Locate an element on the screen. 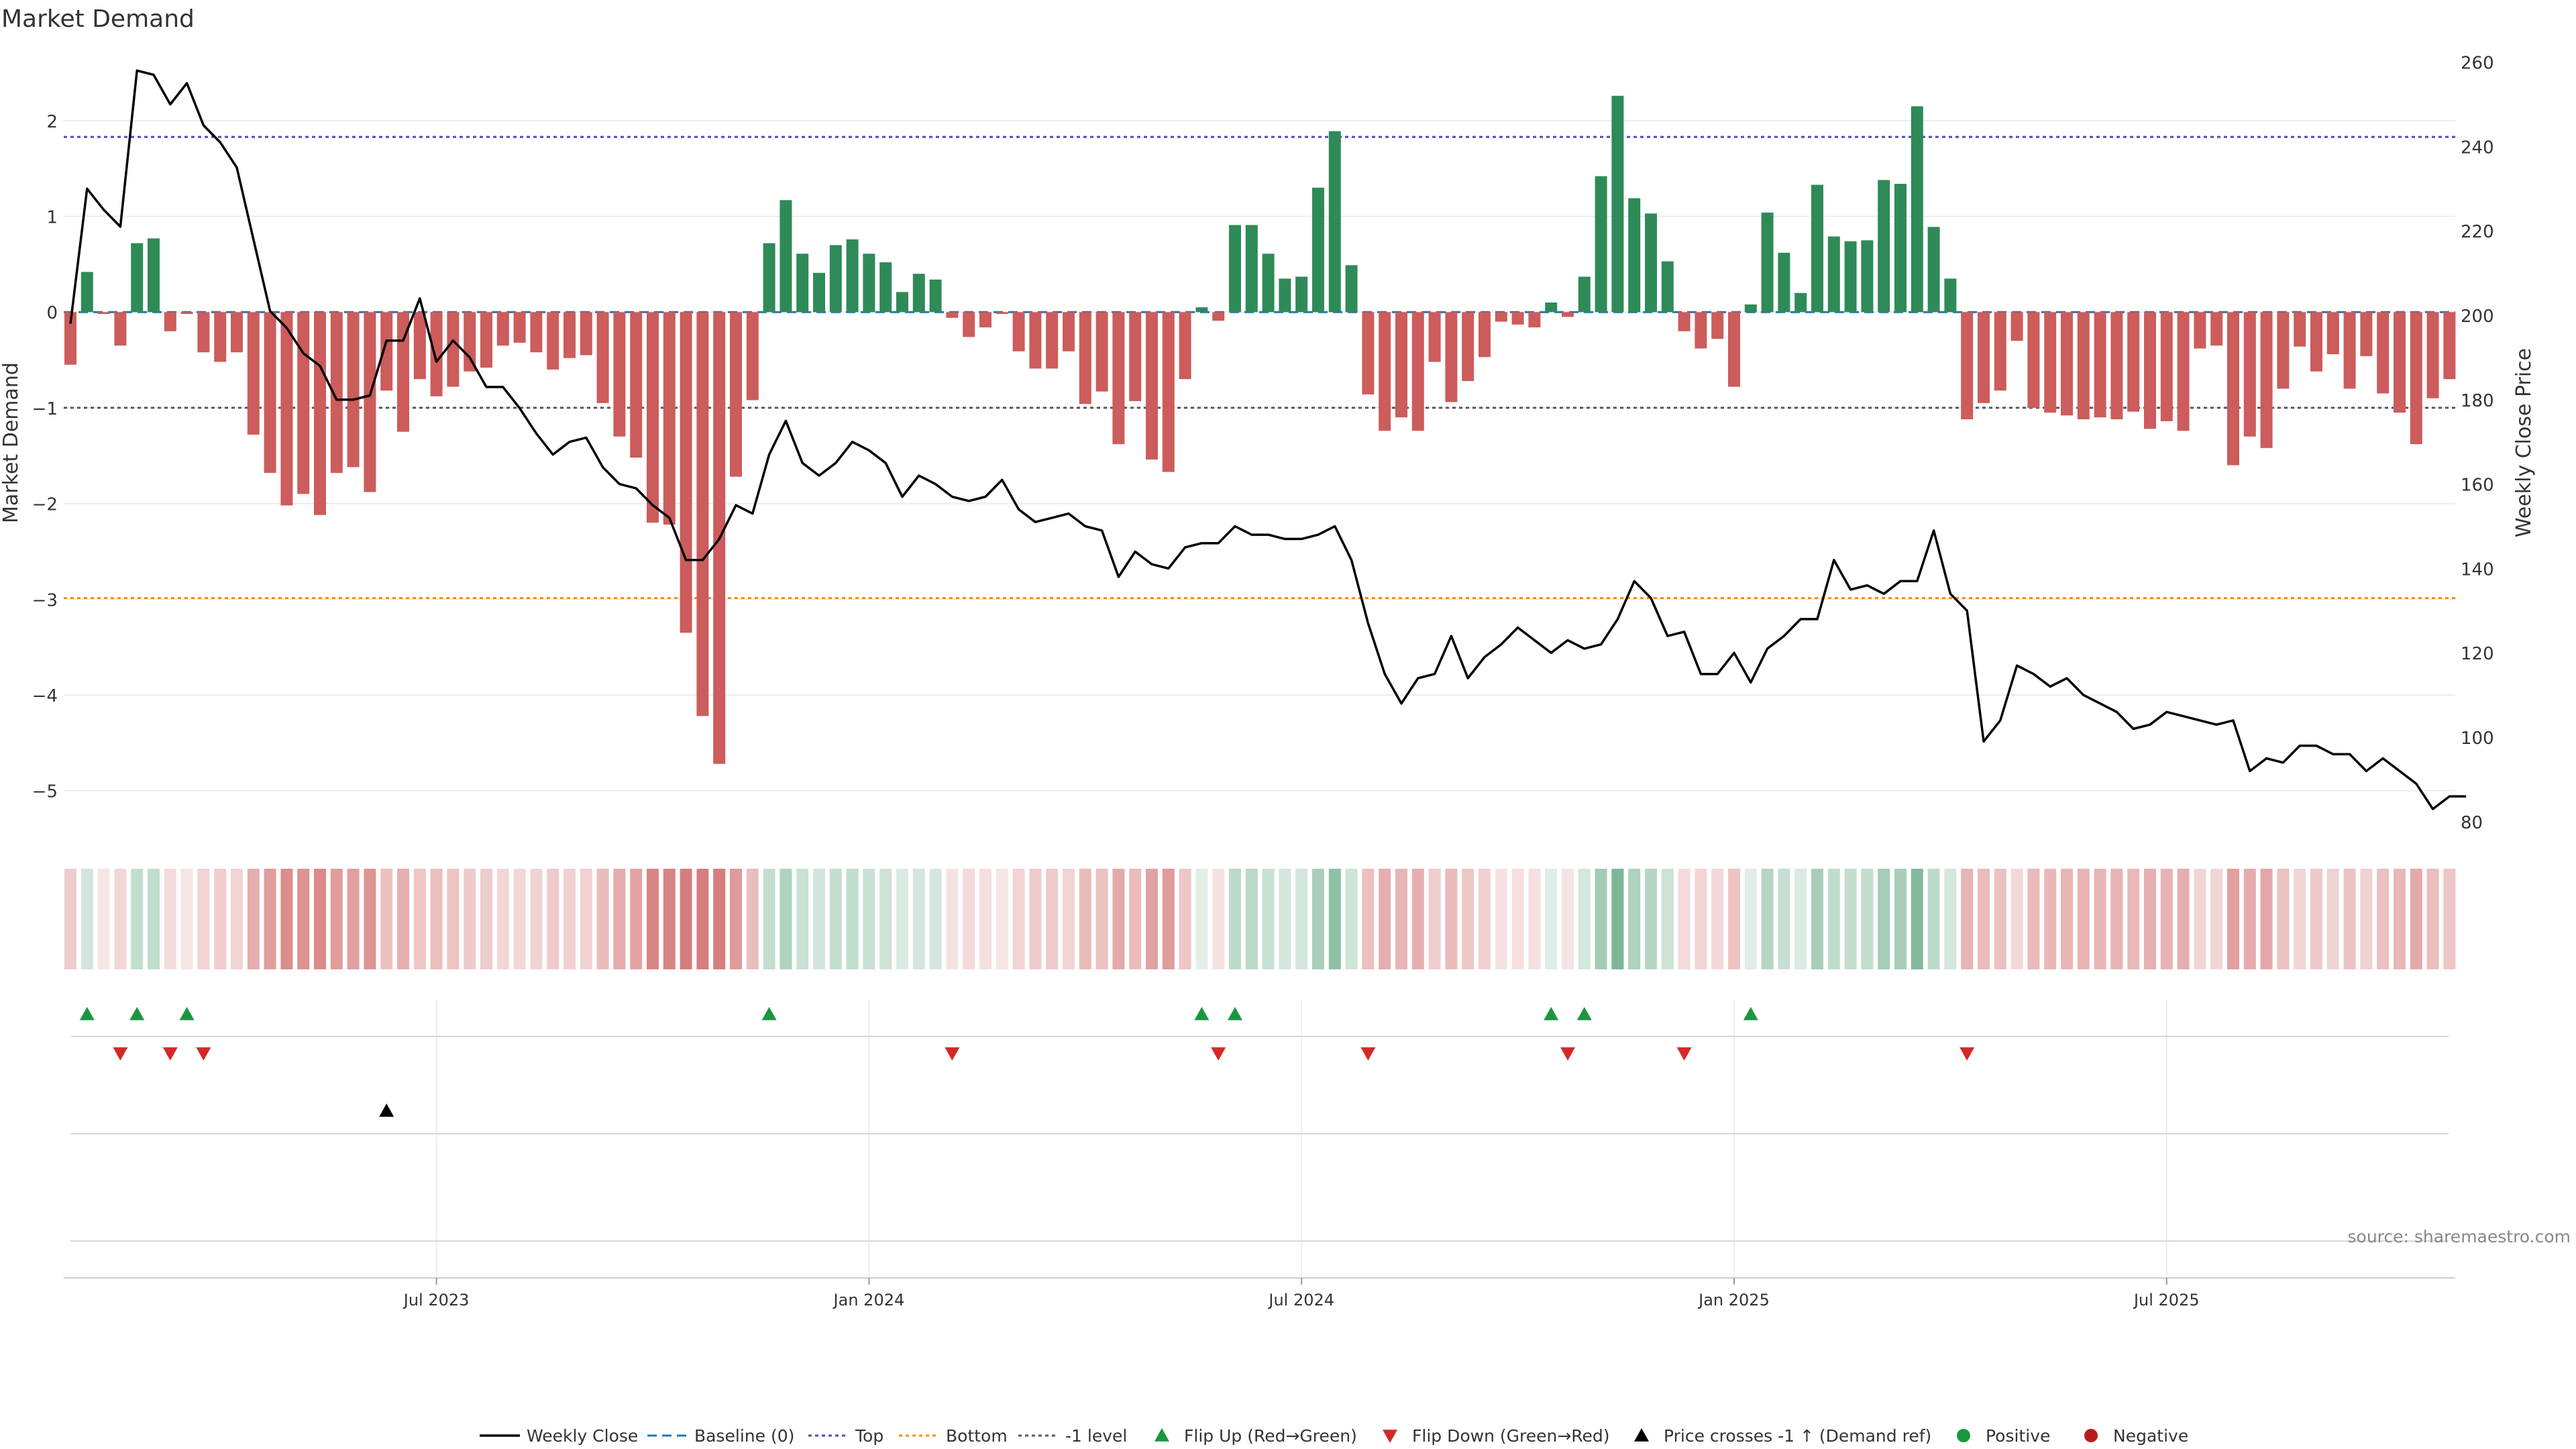  x-tick-label: Jul 2024 is located at coordinates (1300, 1300).